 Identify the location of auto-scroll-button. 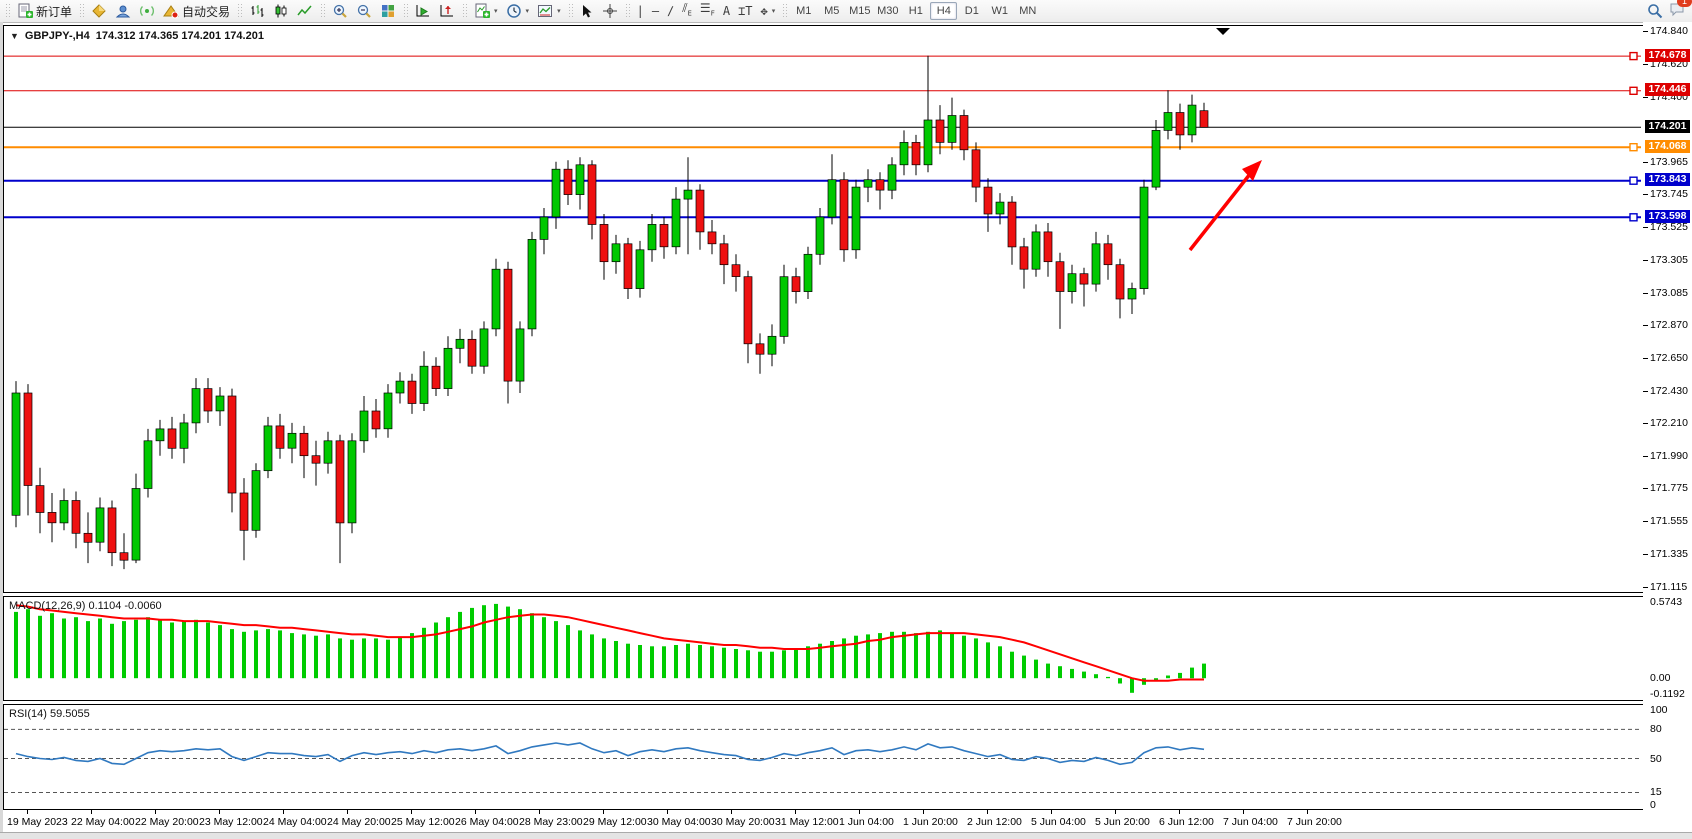
(423, 11).